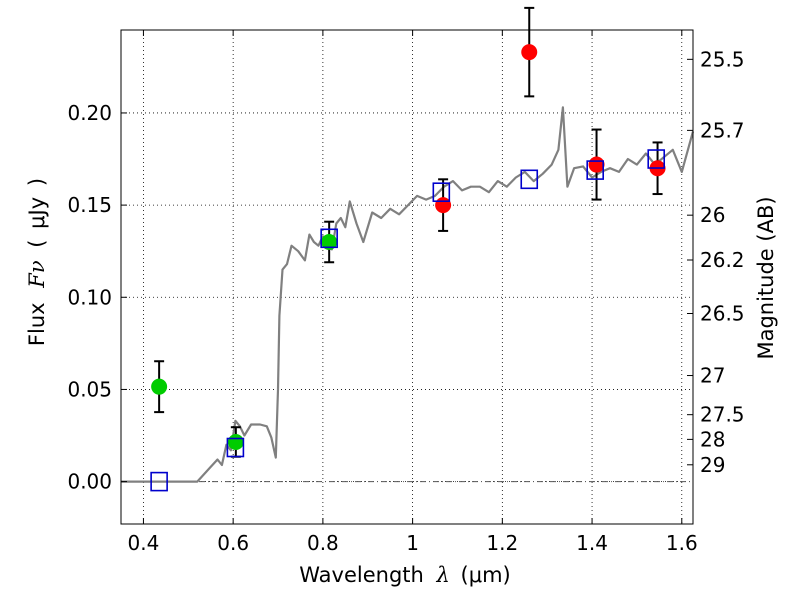  Describe the element at coordinates (37, 213) in the screenshot. I see `y-axis-label-unit: μJy` at that location.